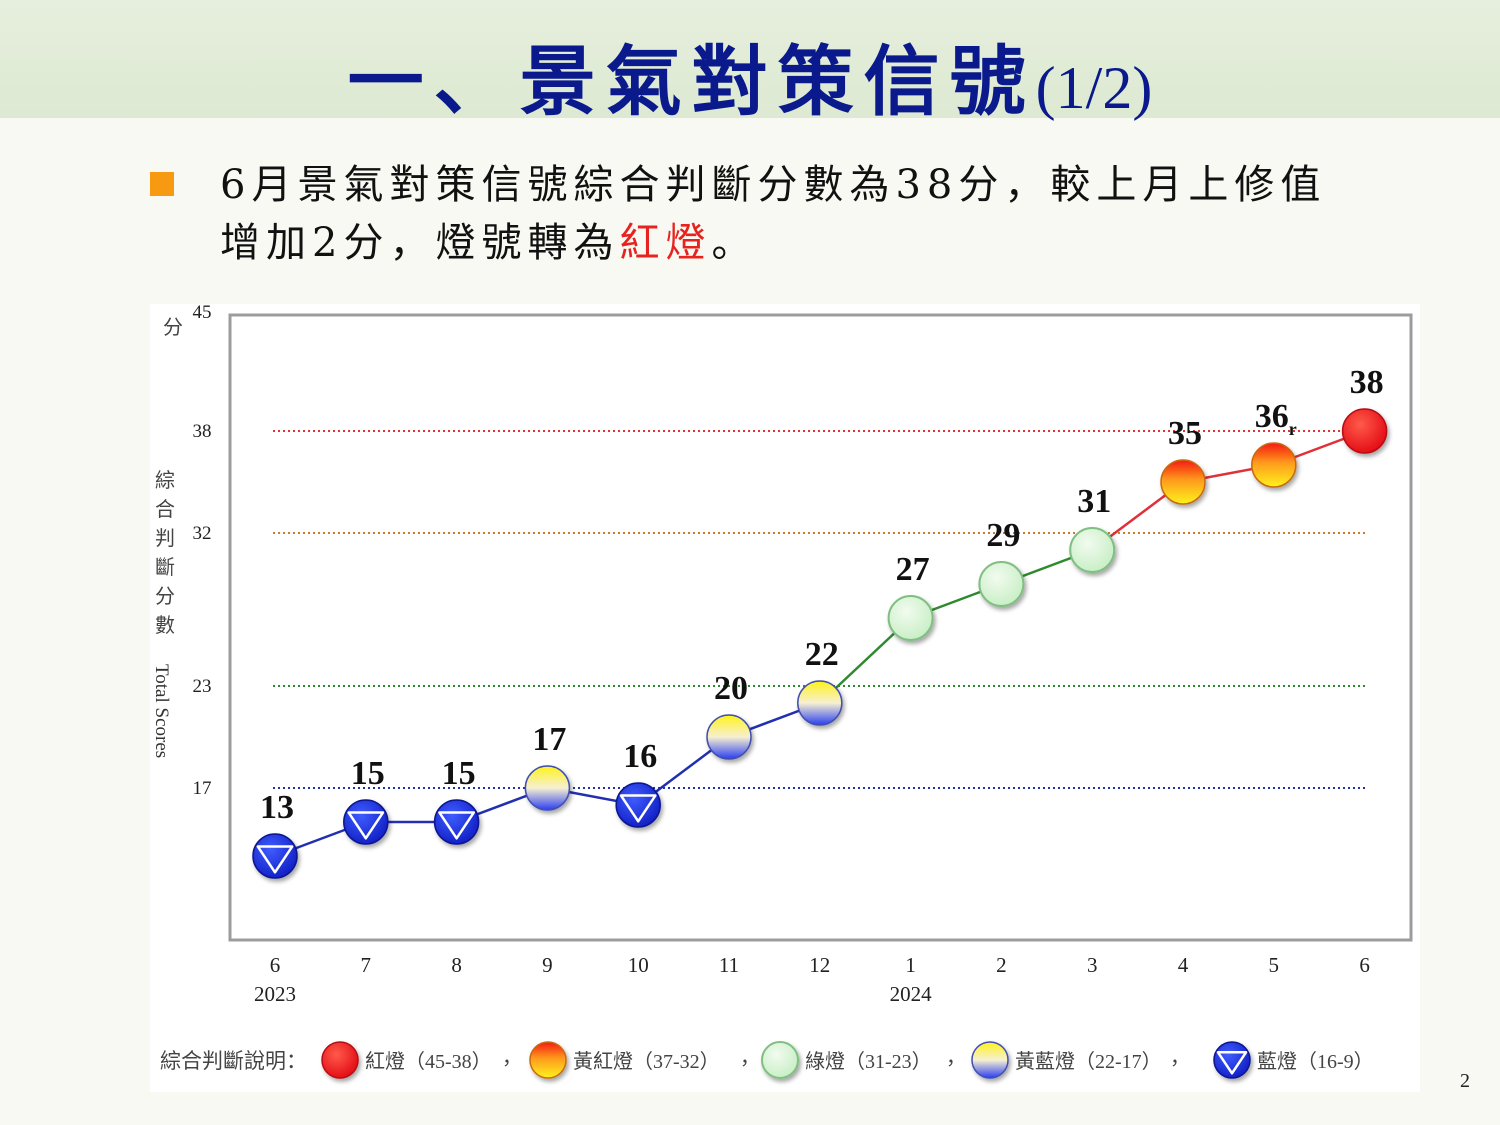 Image resolution: width=1500 pixels, height=1125 pixels. I want to click on title-band, so click(750, 59).